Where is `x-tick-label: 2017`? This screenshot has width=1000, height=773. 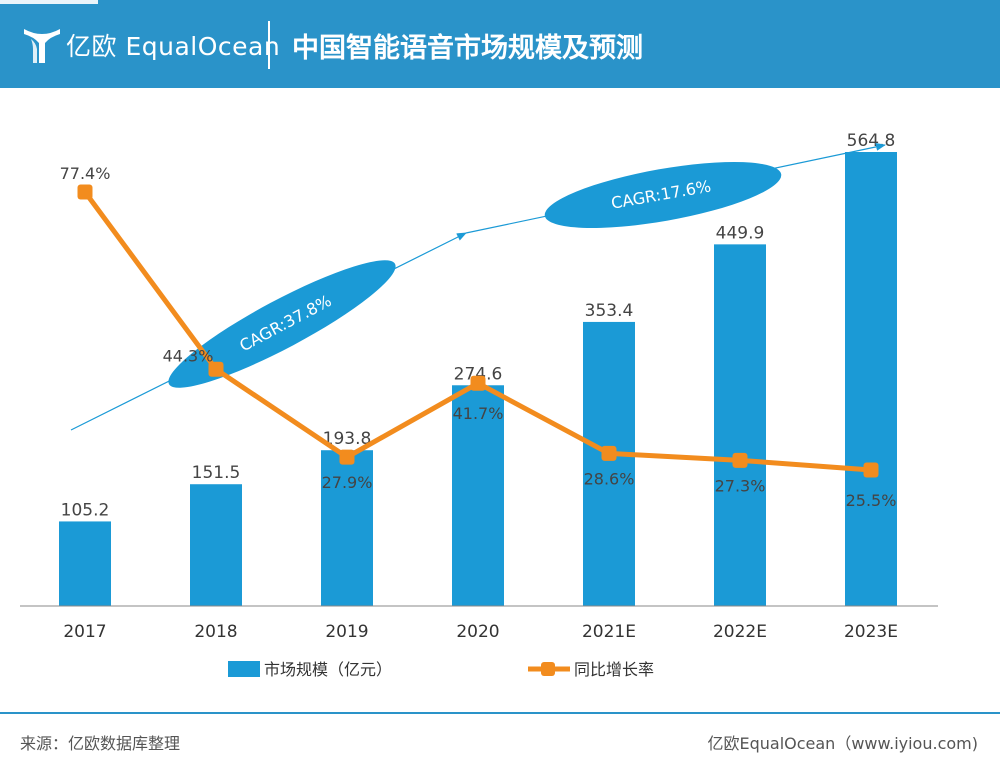
x-tick-label: 2017 is located at coordinates (84, 632).